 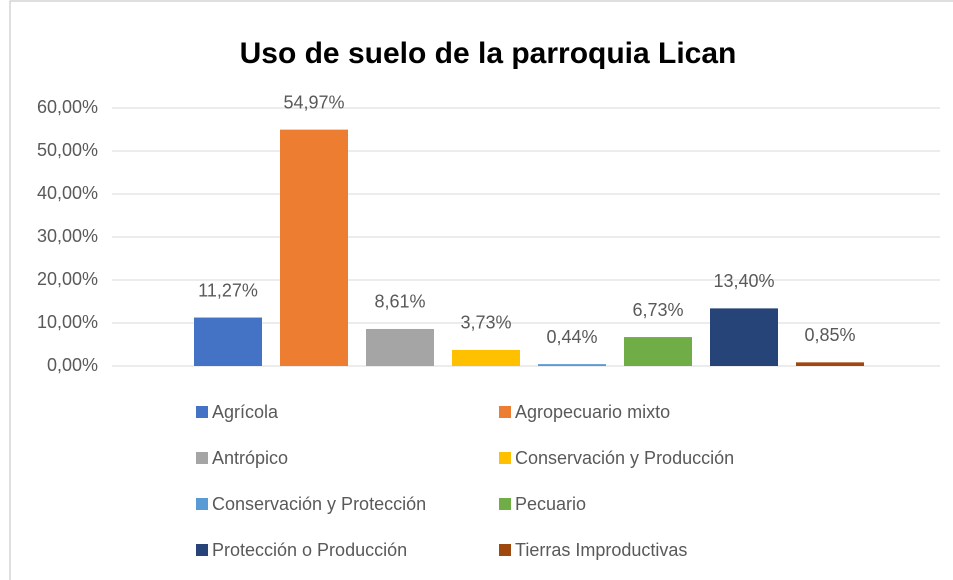 What do you see at coordinates (313, 102) in the screenshot?
I see `data-label: 54,97%` at bounding box center [313, 102].